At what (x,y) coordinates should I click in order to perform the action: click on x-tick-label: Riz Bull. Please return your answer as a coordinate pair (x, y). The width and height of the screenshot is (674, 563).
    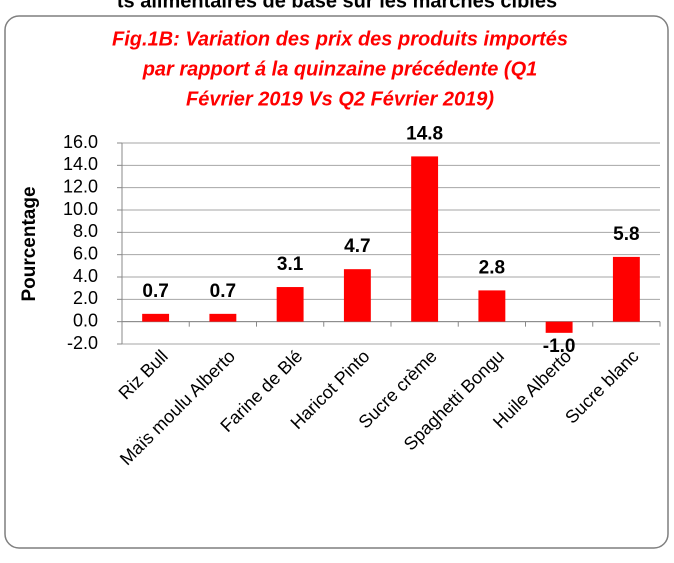
    Looking at the image, I should click on (143, 374).